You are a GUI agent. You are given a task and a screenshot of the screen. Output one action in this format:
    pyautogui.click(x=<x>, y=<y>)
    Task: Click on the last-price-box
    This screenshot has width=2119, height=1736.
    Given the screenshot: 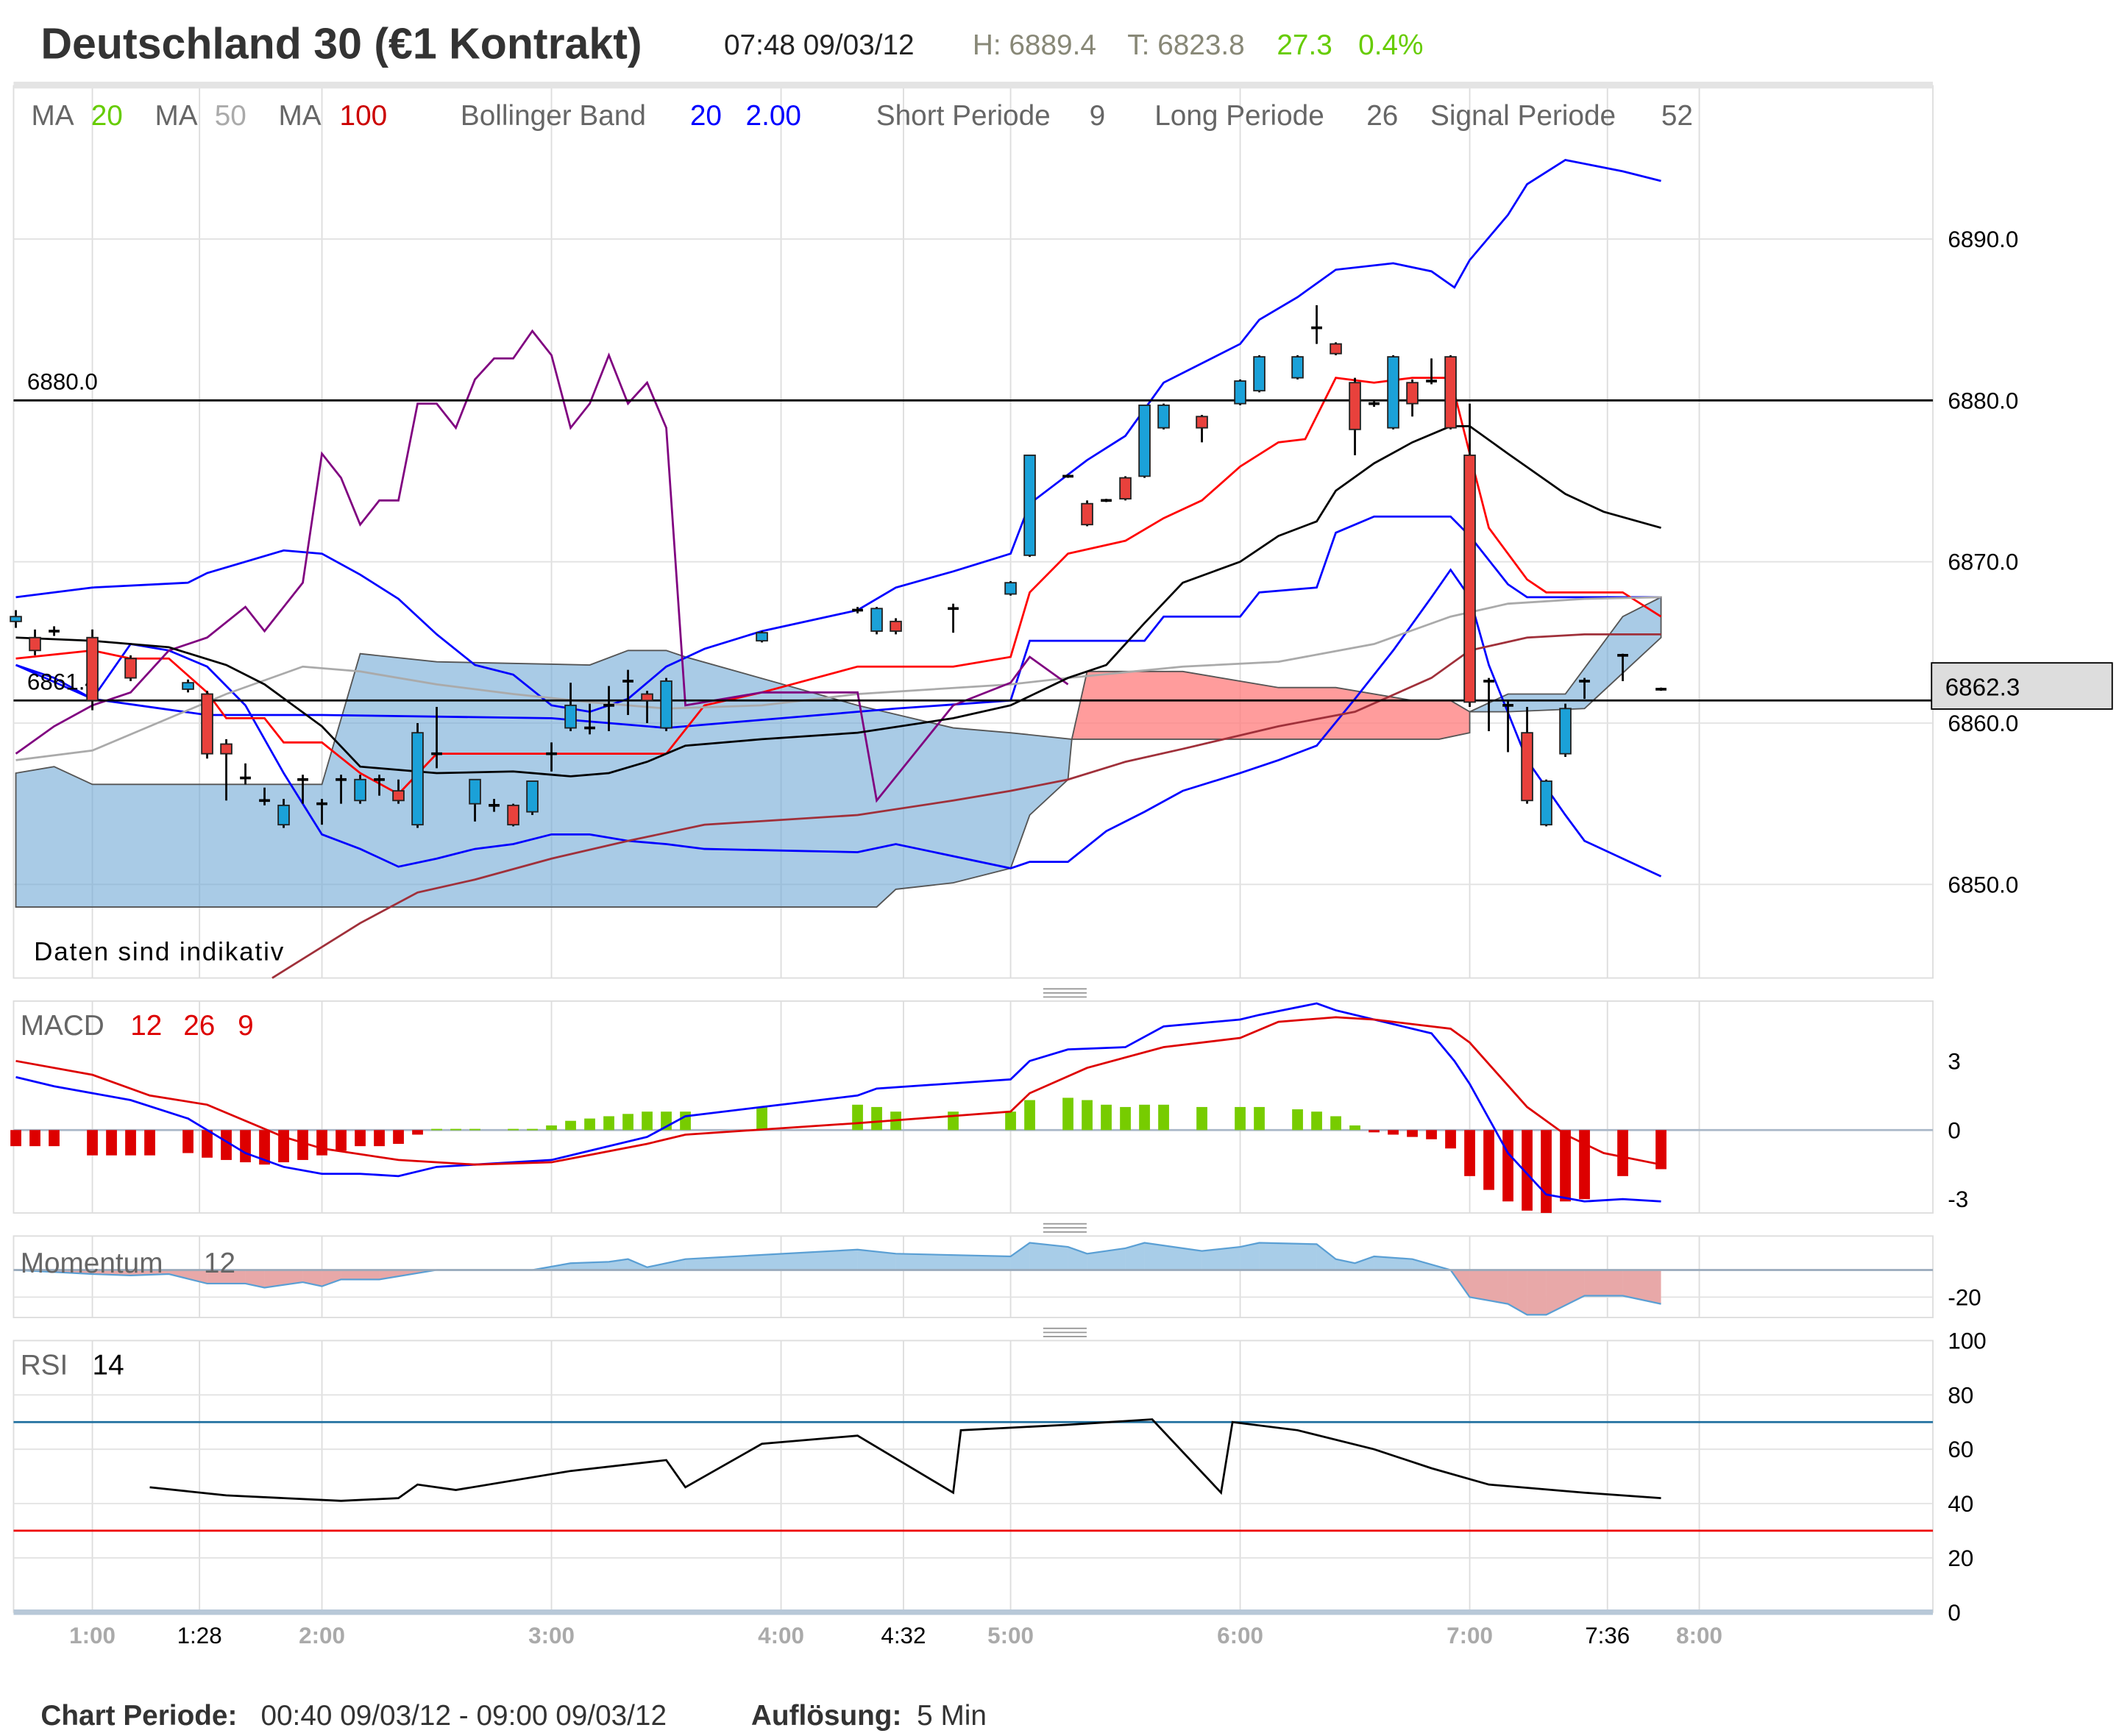 What is the action you would take?
    pyautogui.click(x=2022, y=686)
    